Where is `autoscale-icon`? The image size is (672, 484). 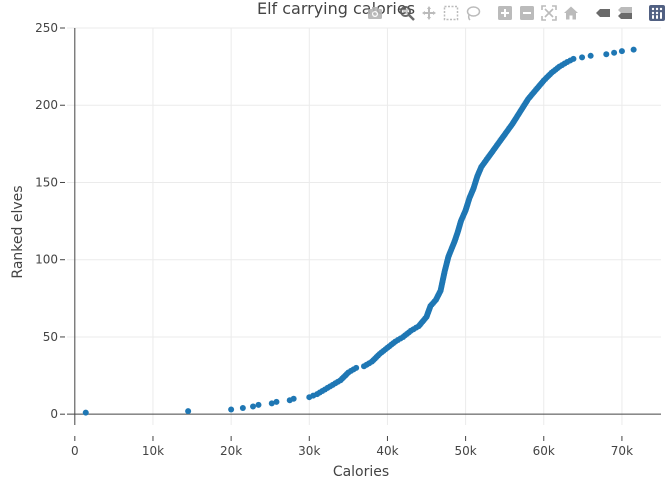
autoscale-icon is located at coordinates (549, 13).